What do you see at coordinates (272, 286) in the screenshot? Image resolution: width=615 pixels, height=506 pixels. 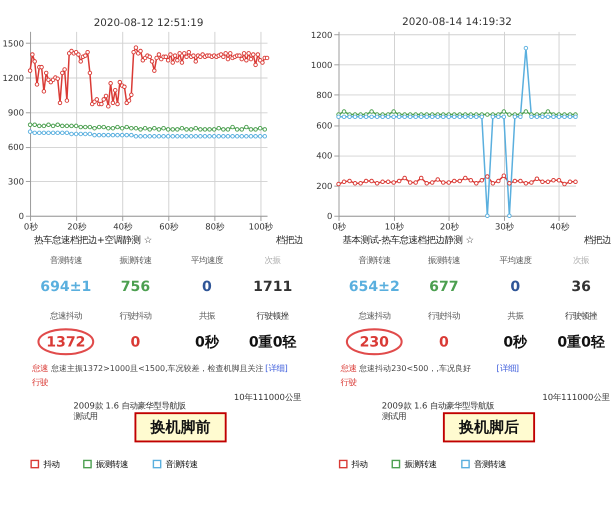 I see `text: 1711` at bounding box center [272, 286].